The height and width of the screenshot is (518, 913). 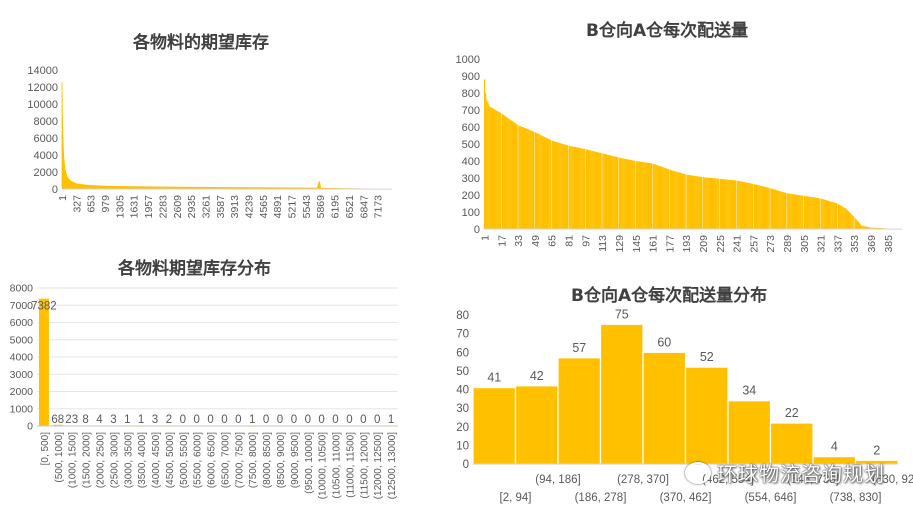 I want to click on x-tick-label: 5217, so click(x=293, y=207).